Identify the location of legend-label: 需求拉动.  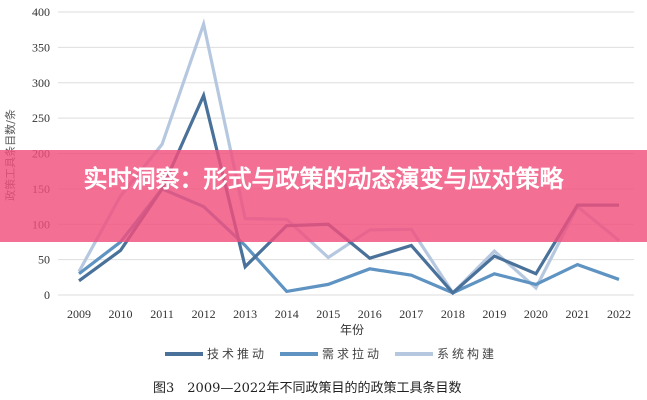
(352, 353).